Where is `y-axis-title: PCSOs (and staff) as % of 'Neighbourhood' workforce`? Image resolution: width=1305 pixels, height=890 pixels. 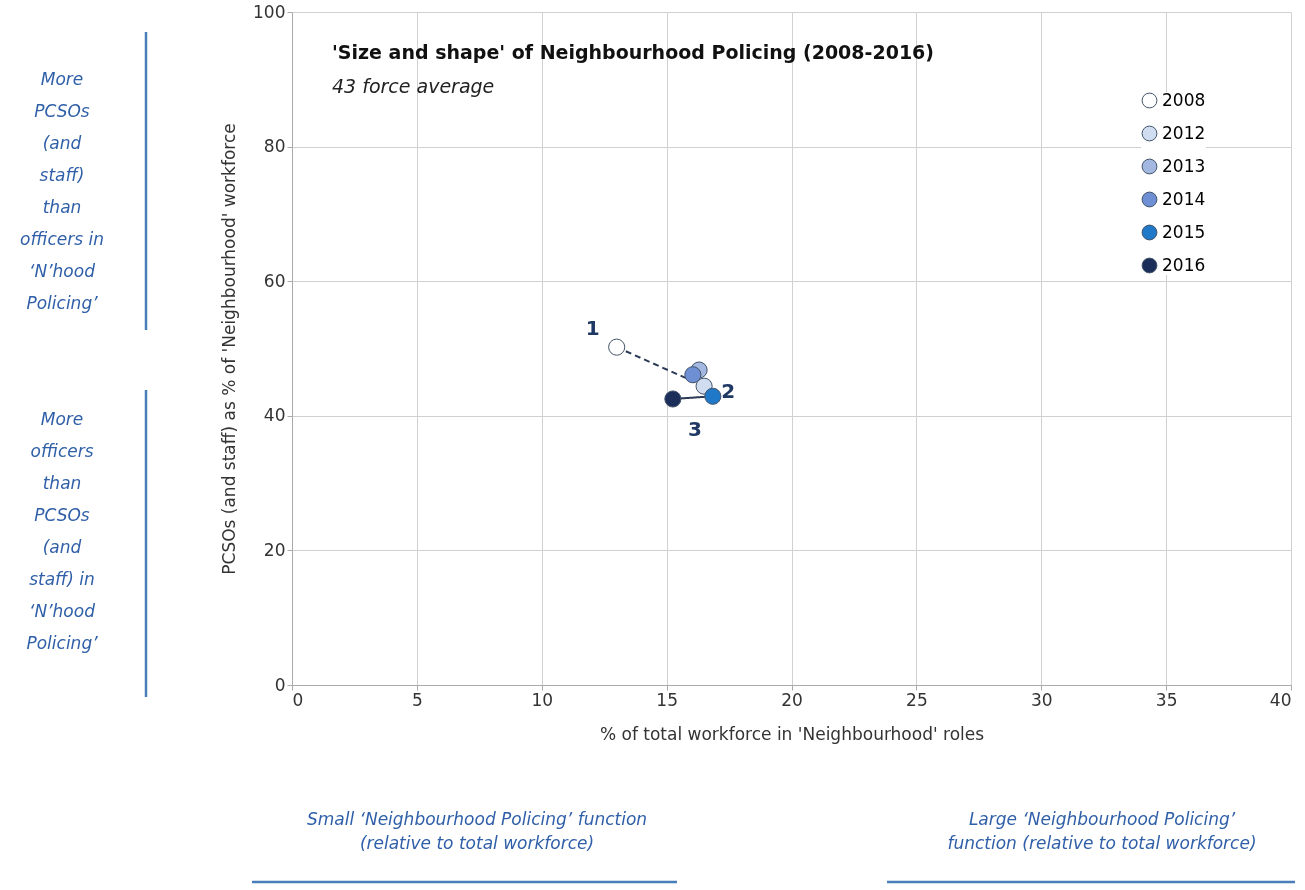
y-axis-title: PCSOs (and staff) as % of 'Neighbourhood' workforce is located at coordinates (229, 349).